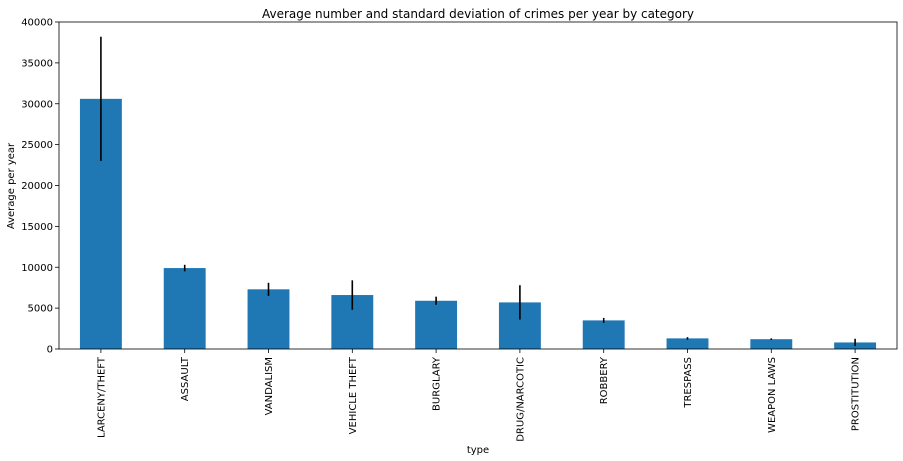 The image size is (903, 461). Describe the element at coordinates (37, 104) in the screenshot. I see `y-tick-label: 30000` at that location.